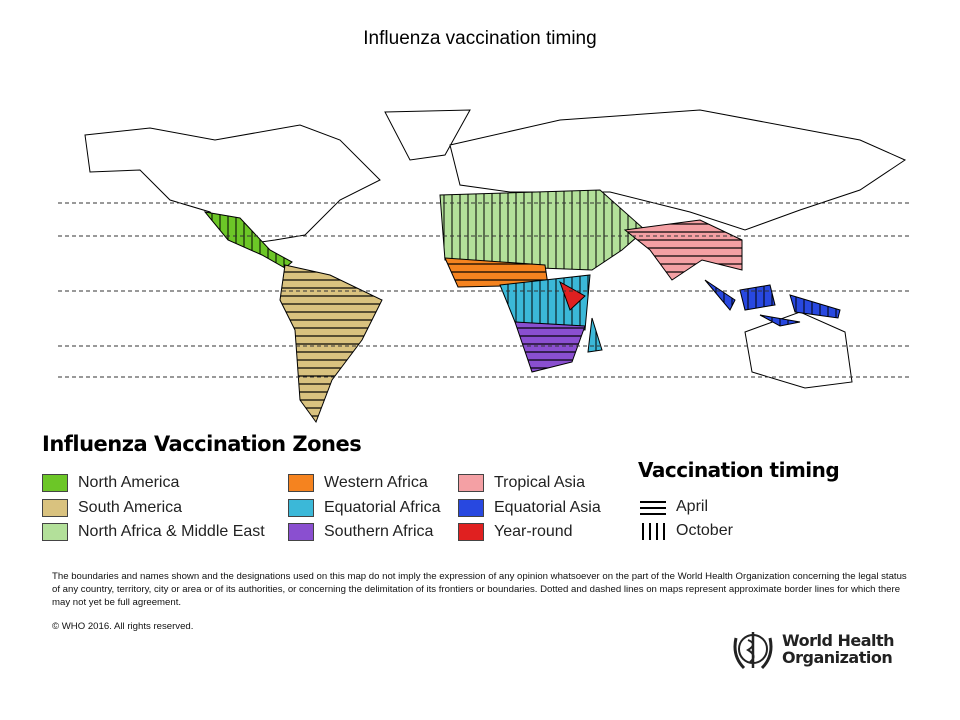 The image size is (960, 720). What do you see at coordinates (376, 482) in the screenshot?
I see `legend-label: Western Africa` at bounding box center [376, 482].